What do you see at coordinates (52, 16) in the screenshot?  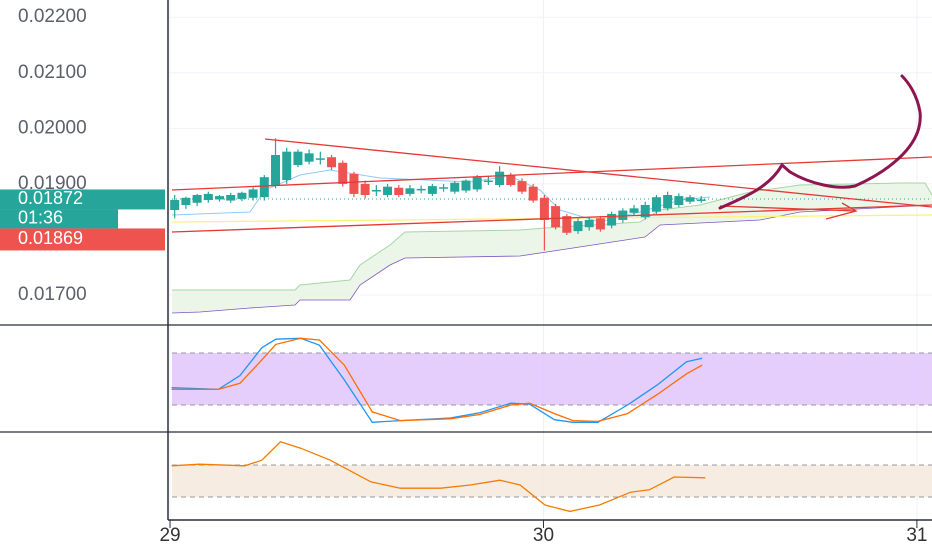 I see `y-tick-label: 0.02200` at bounding box center [52, 16].